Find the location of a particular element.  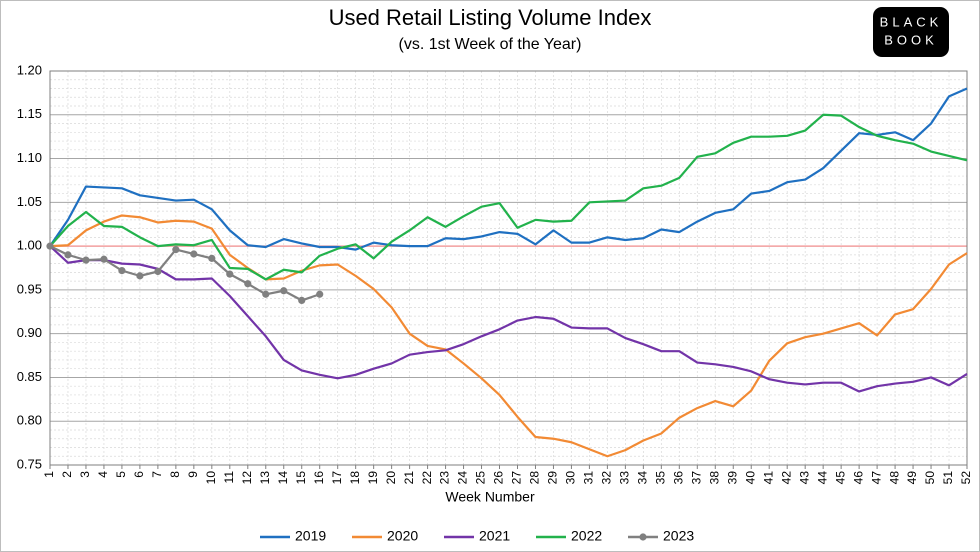

x-tick-label: 38 is located at coordinates (714, 478).